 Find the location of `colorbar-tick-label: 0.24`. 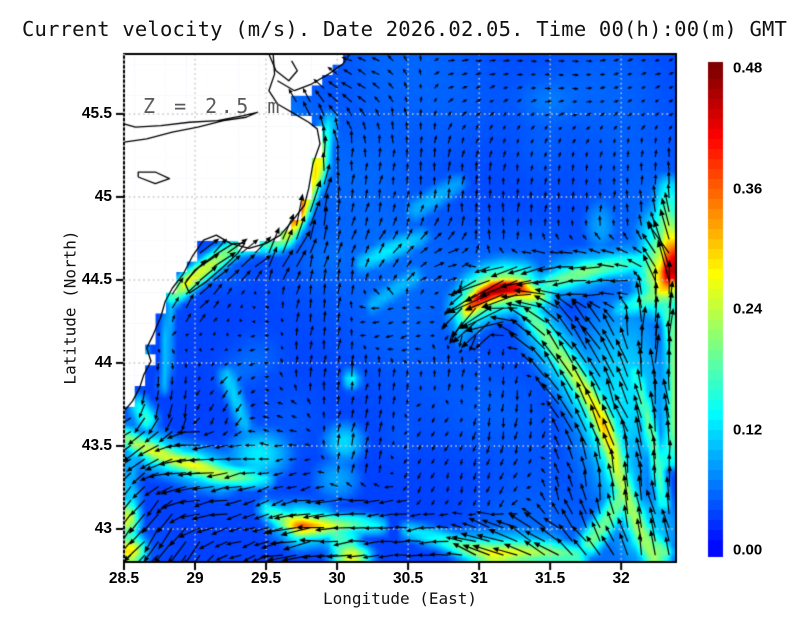

colorbar-tick-label: 0.24 is located at coordinates (748, 309).